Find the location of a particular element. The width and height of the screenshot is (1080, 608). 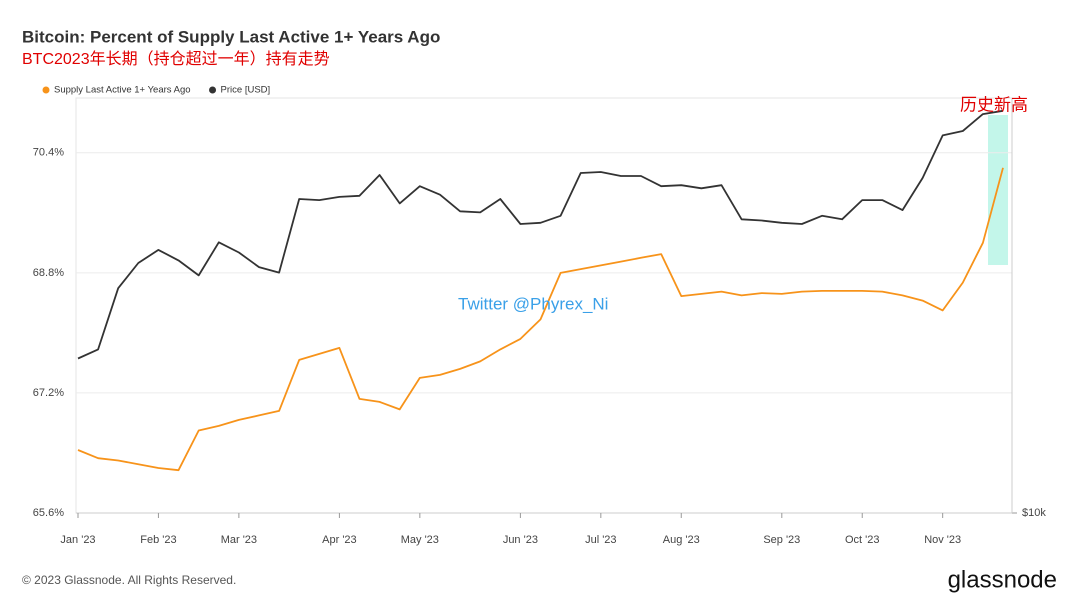

x-tick-label: Feb '23 is located at coordinates (158, 540).